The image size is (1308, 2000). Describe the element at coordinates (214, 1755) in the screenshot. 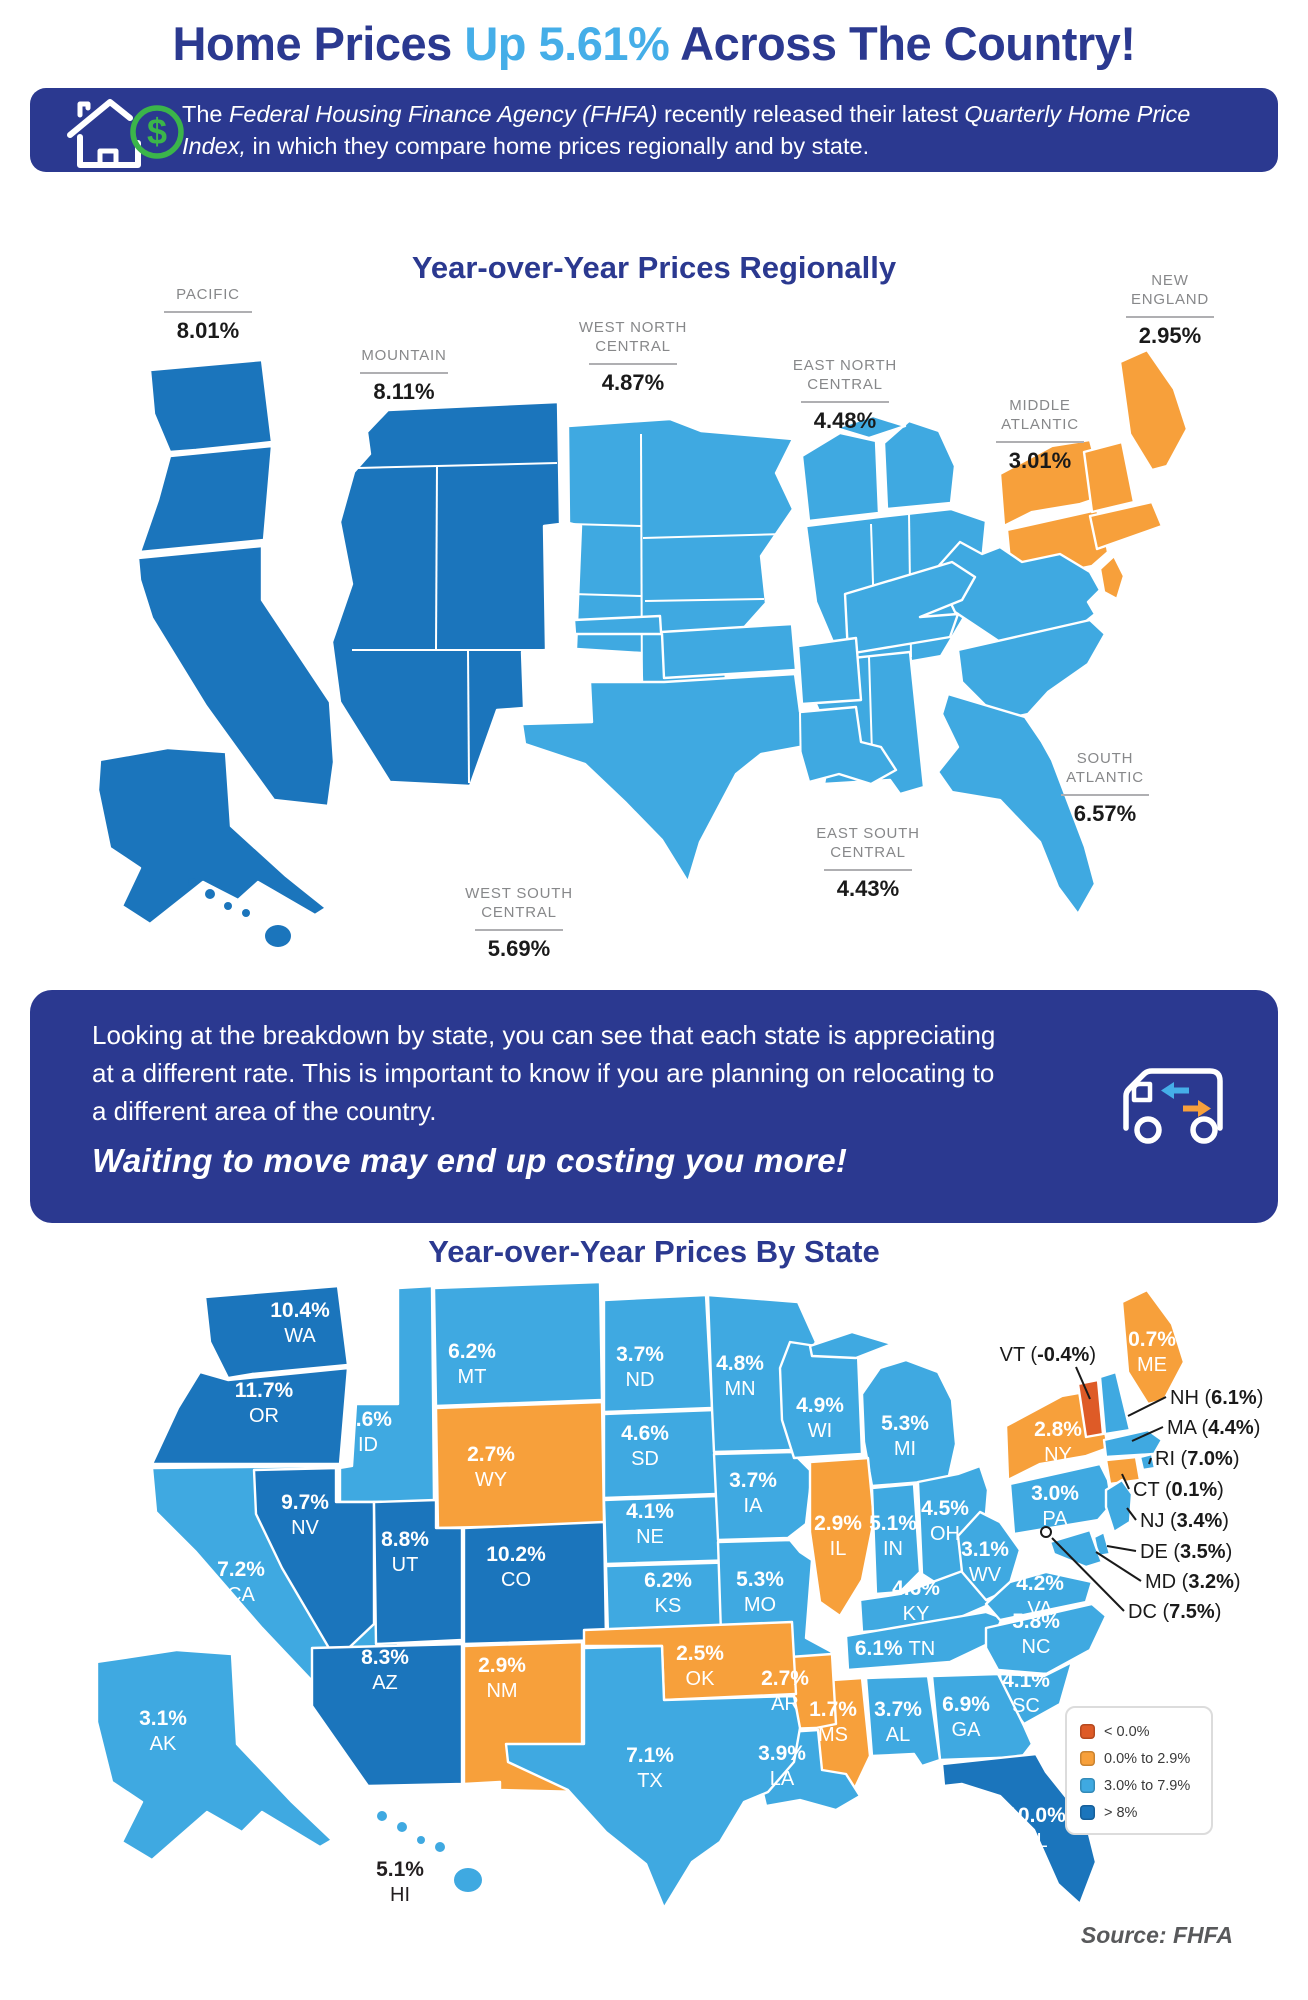

I see `state-shape-AK` at that location.